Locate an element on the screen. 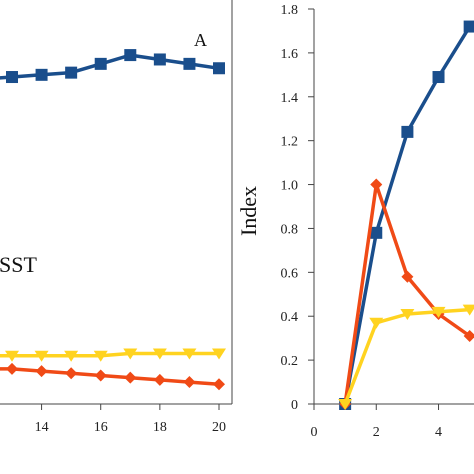 This screenshot has height=474, width=474. x-tick-label: 2 is located at coordinates (376, 432).